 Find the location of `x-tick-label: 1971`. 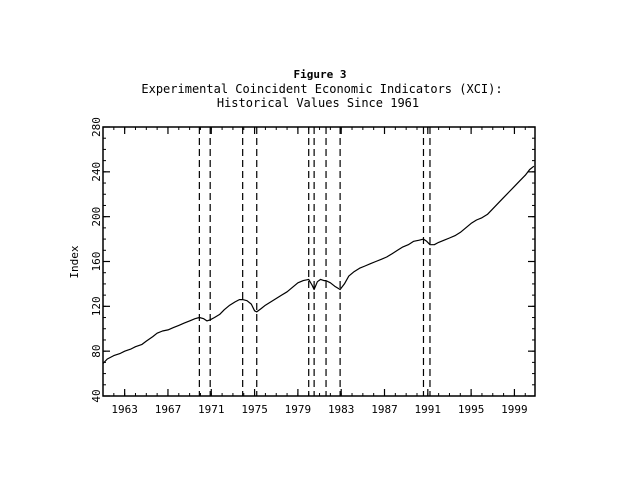

x-tick-label: 1971 is located at coordinates (211, 409).